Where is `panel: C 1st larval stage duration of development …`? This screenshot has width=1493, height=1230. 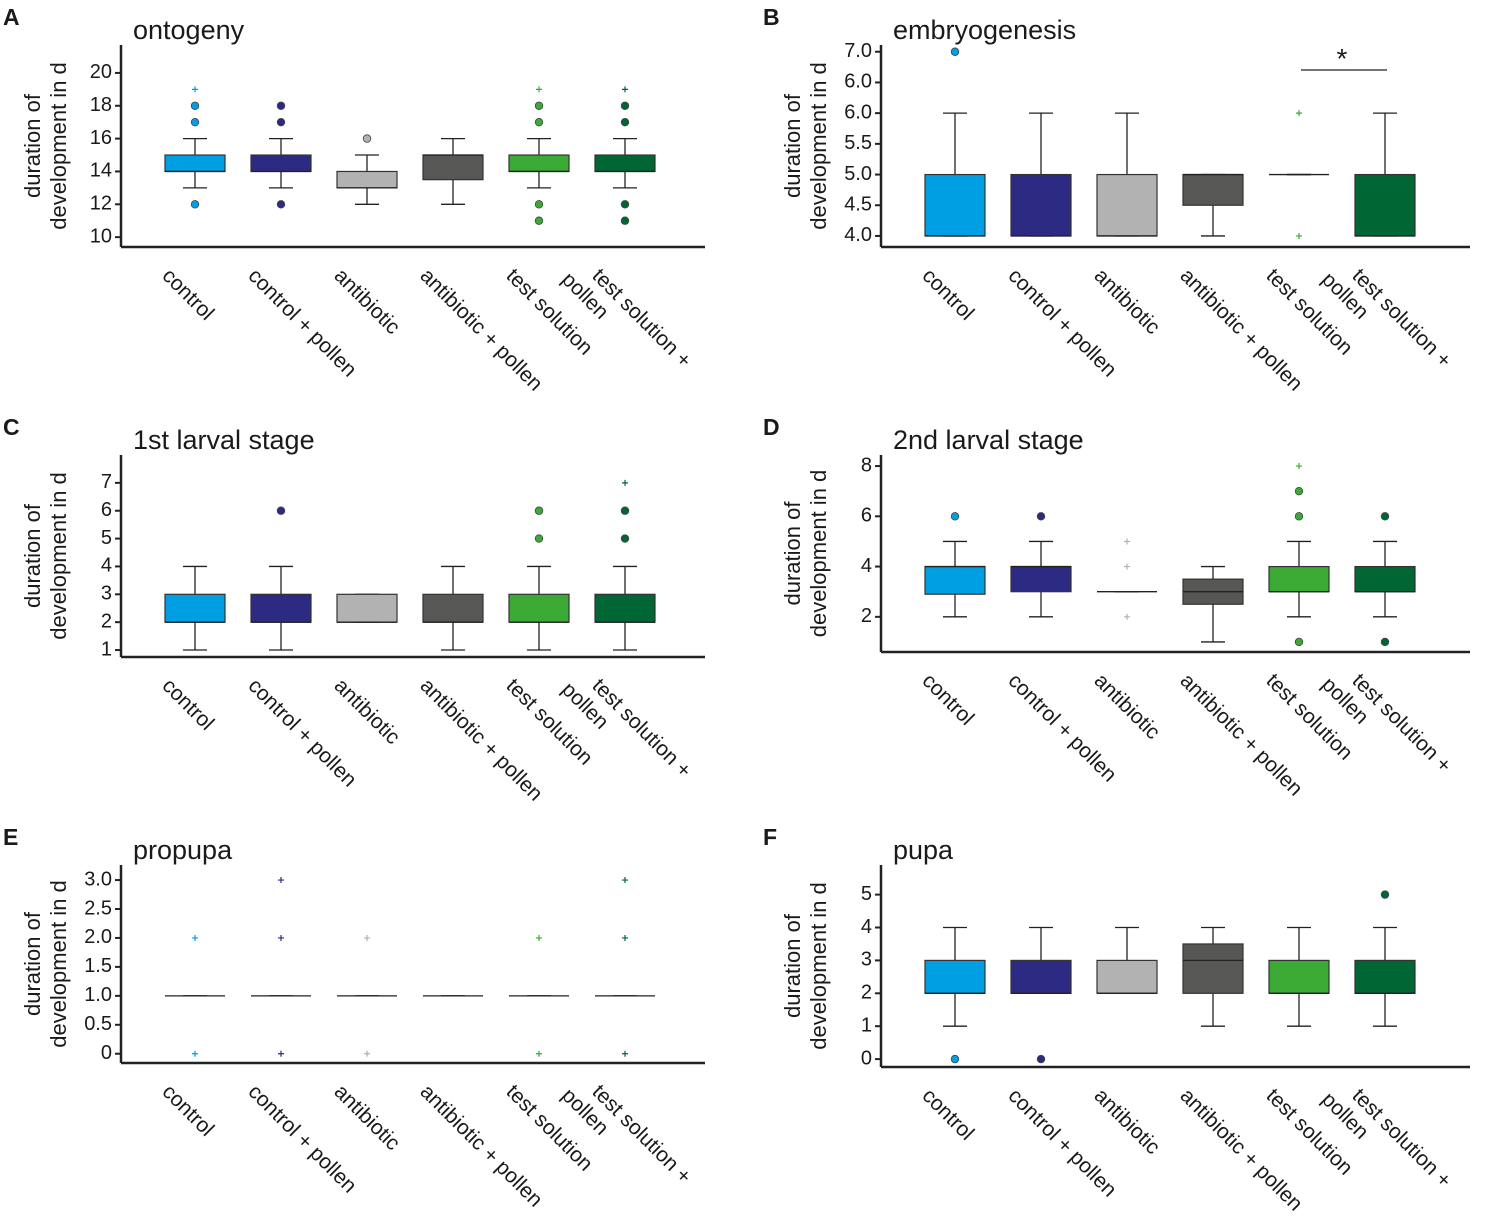
panel: C 1st larval stage duration of development … is located at coordinates (354, 610).